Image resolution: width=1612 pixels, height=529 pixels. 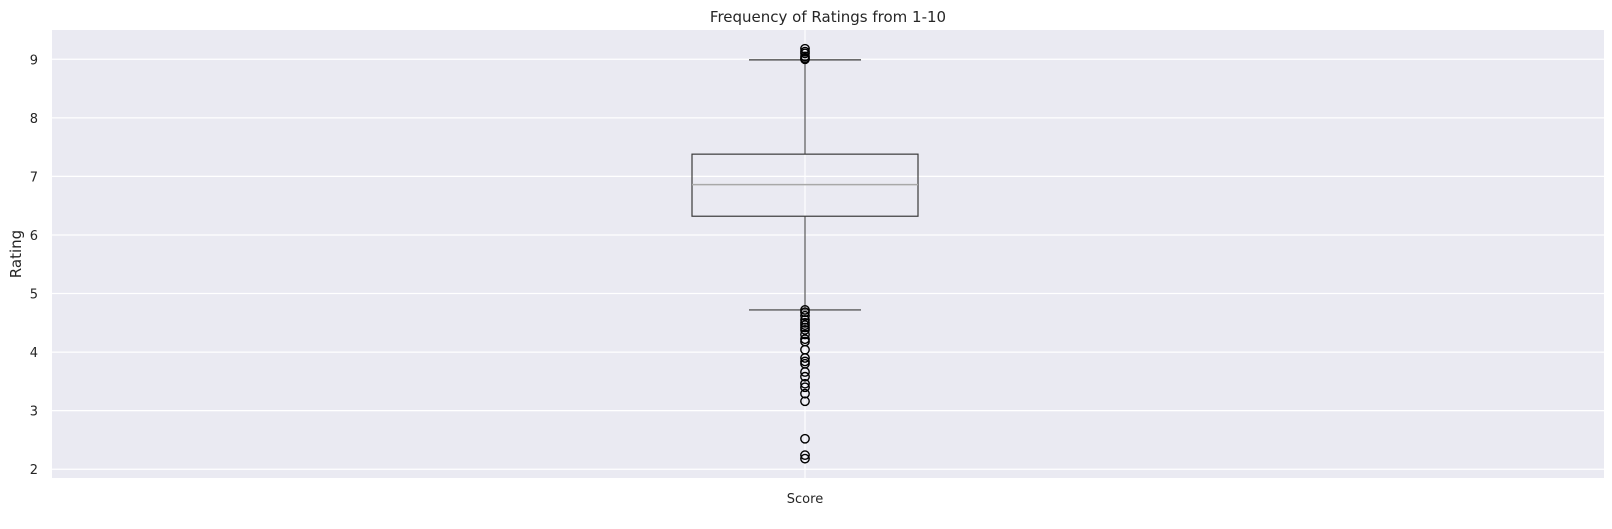 What do you see at coordinates (34, 177) in the screenshot?
I see `y-tick-label: 7` at bounding box center [34, 177].